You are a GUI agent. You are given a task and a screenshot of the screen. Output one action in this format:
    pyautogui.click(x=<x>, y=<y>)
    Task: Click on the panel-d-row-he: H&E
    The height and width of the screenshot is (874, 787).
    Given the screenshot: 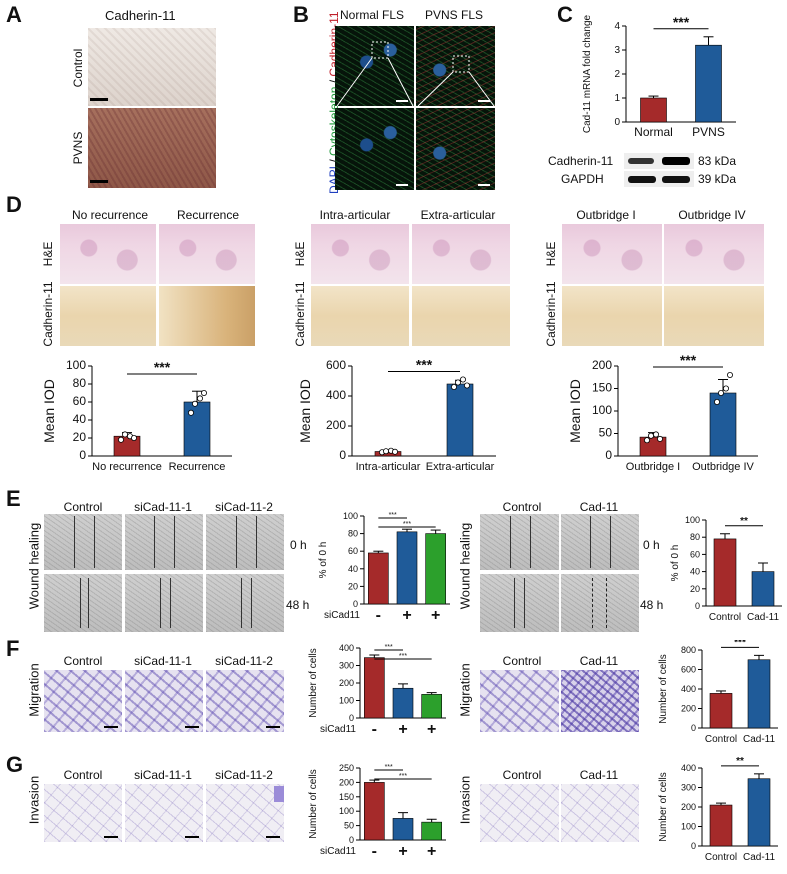 What is the action you would take?
    pyautogui.click(x=48, y=254)
    